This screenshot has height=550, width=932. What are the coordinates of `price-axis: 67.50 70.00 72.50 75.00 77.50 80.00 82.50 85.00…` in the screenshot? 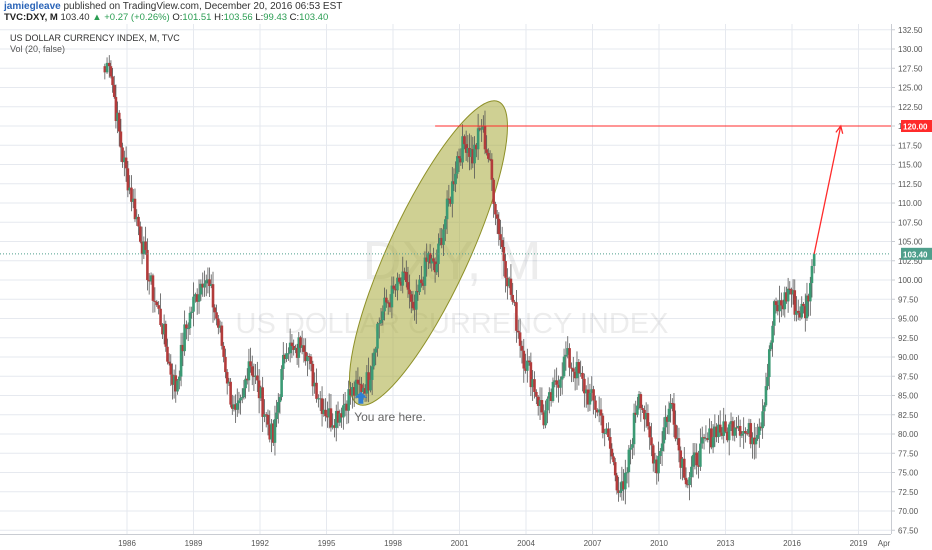 It's located at (907, 281).